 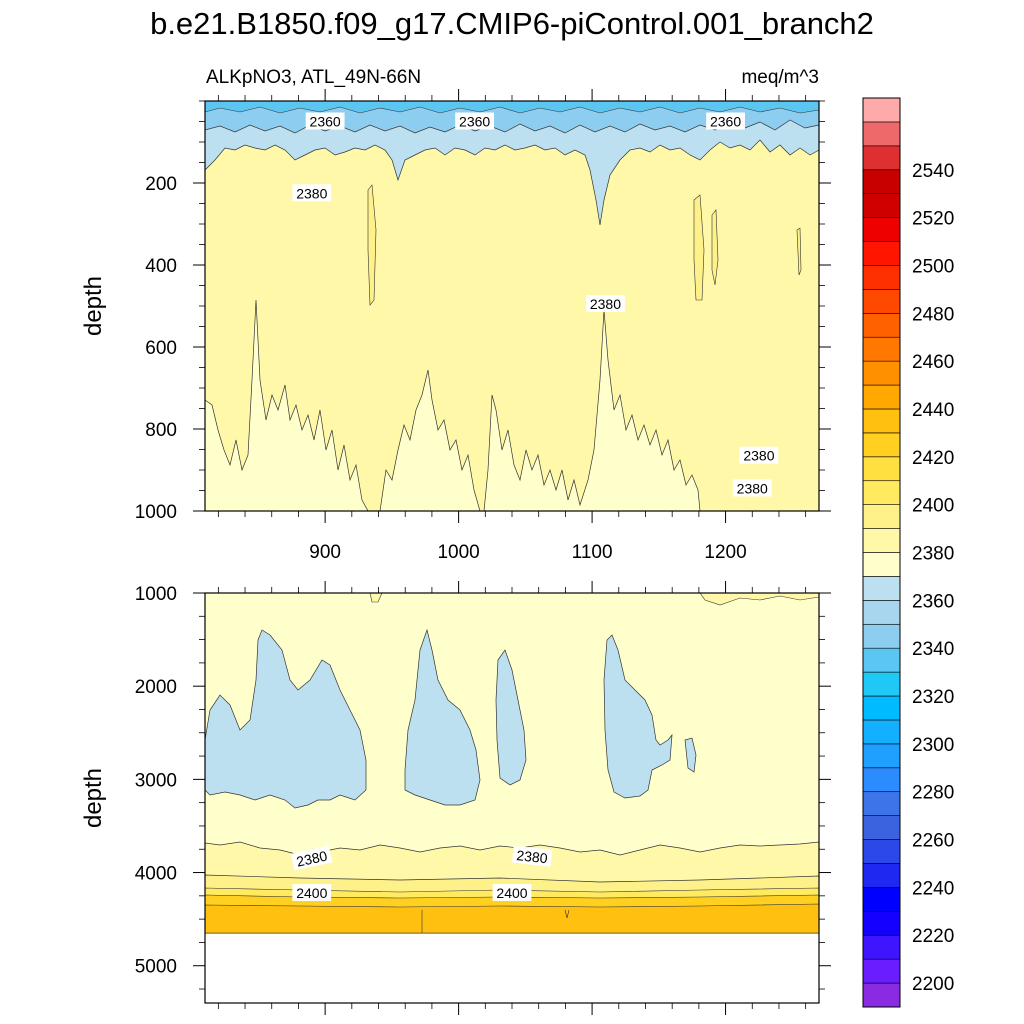 What do you see at coordinates (759, 599) in the screenshot?
I see `lower-top-2390-b` at bounding box center [759, 599].